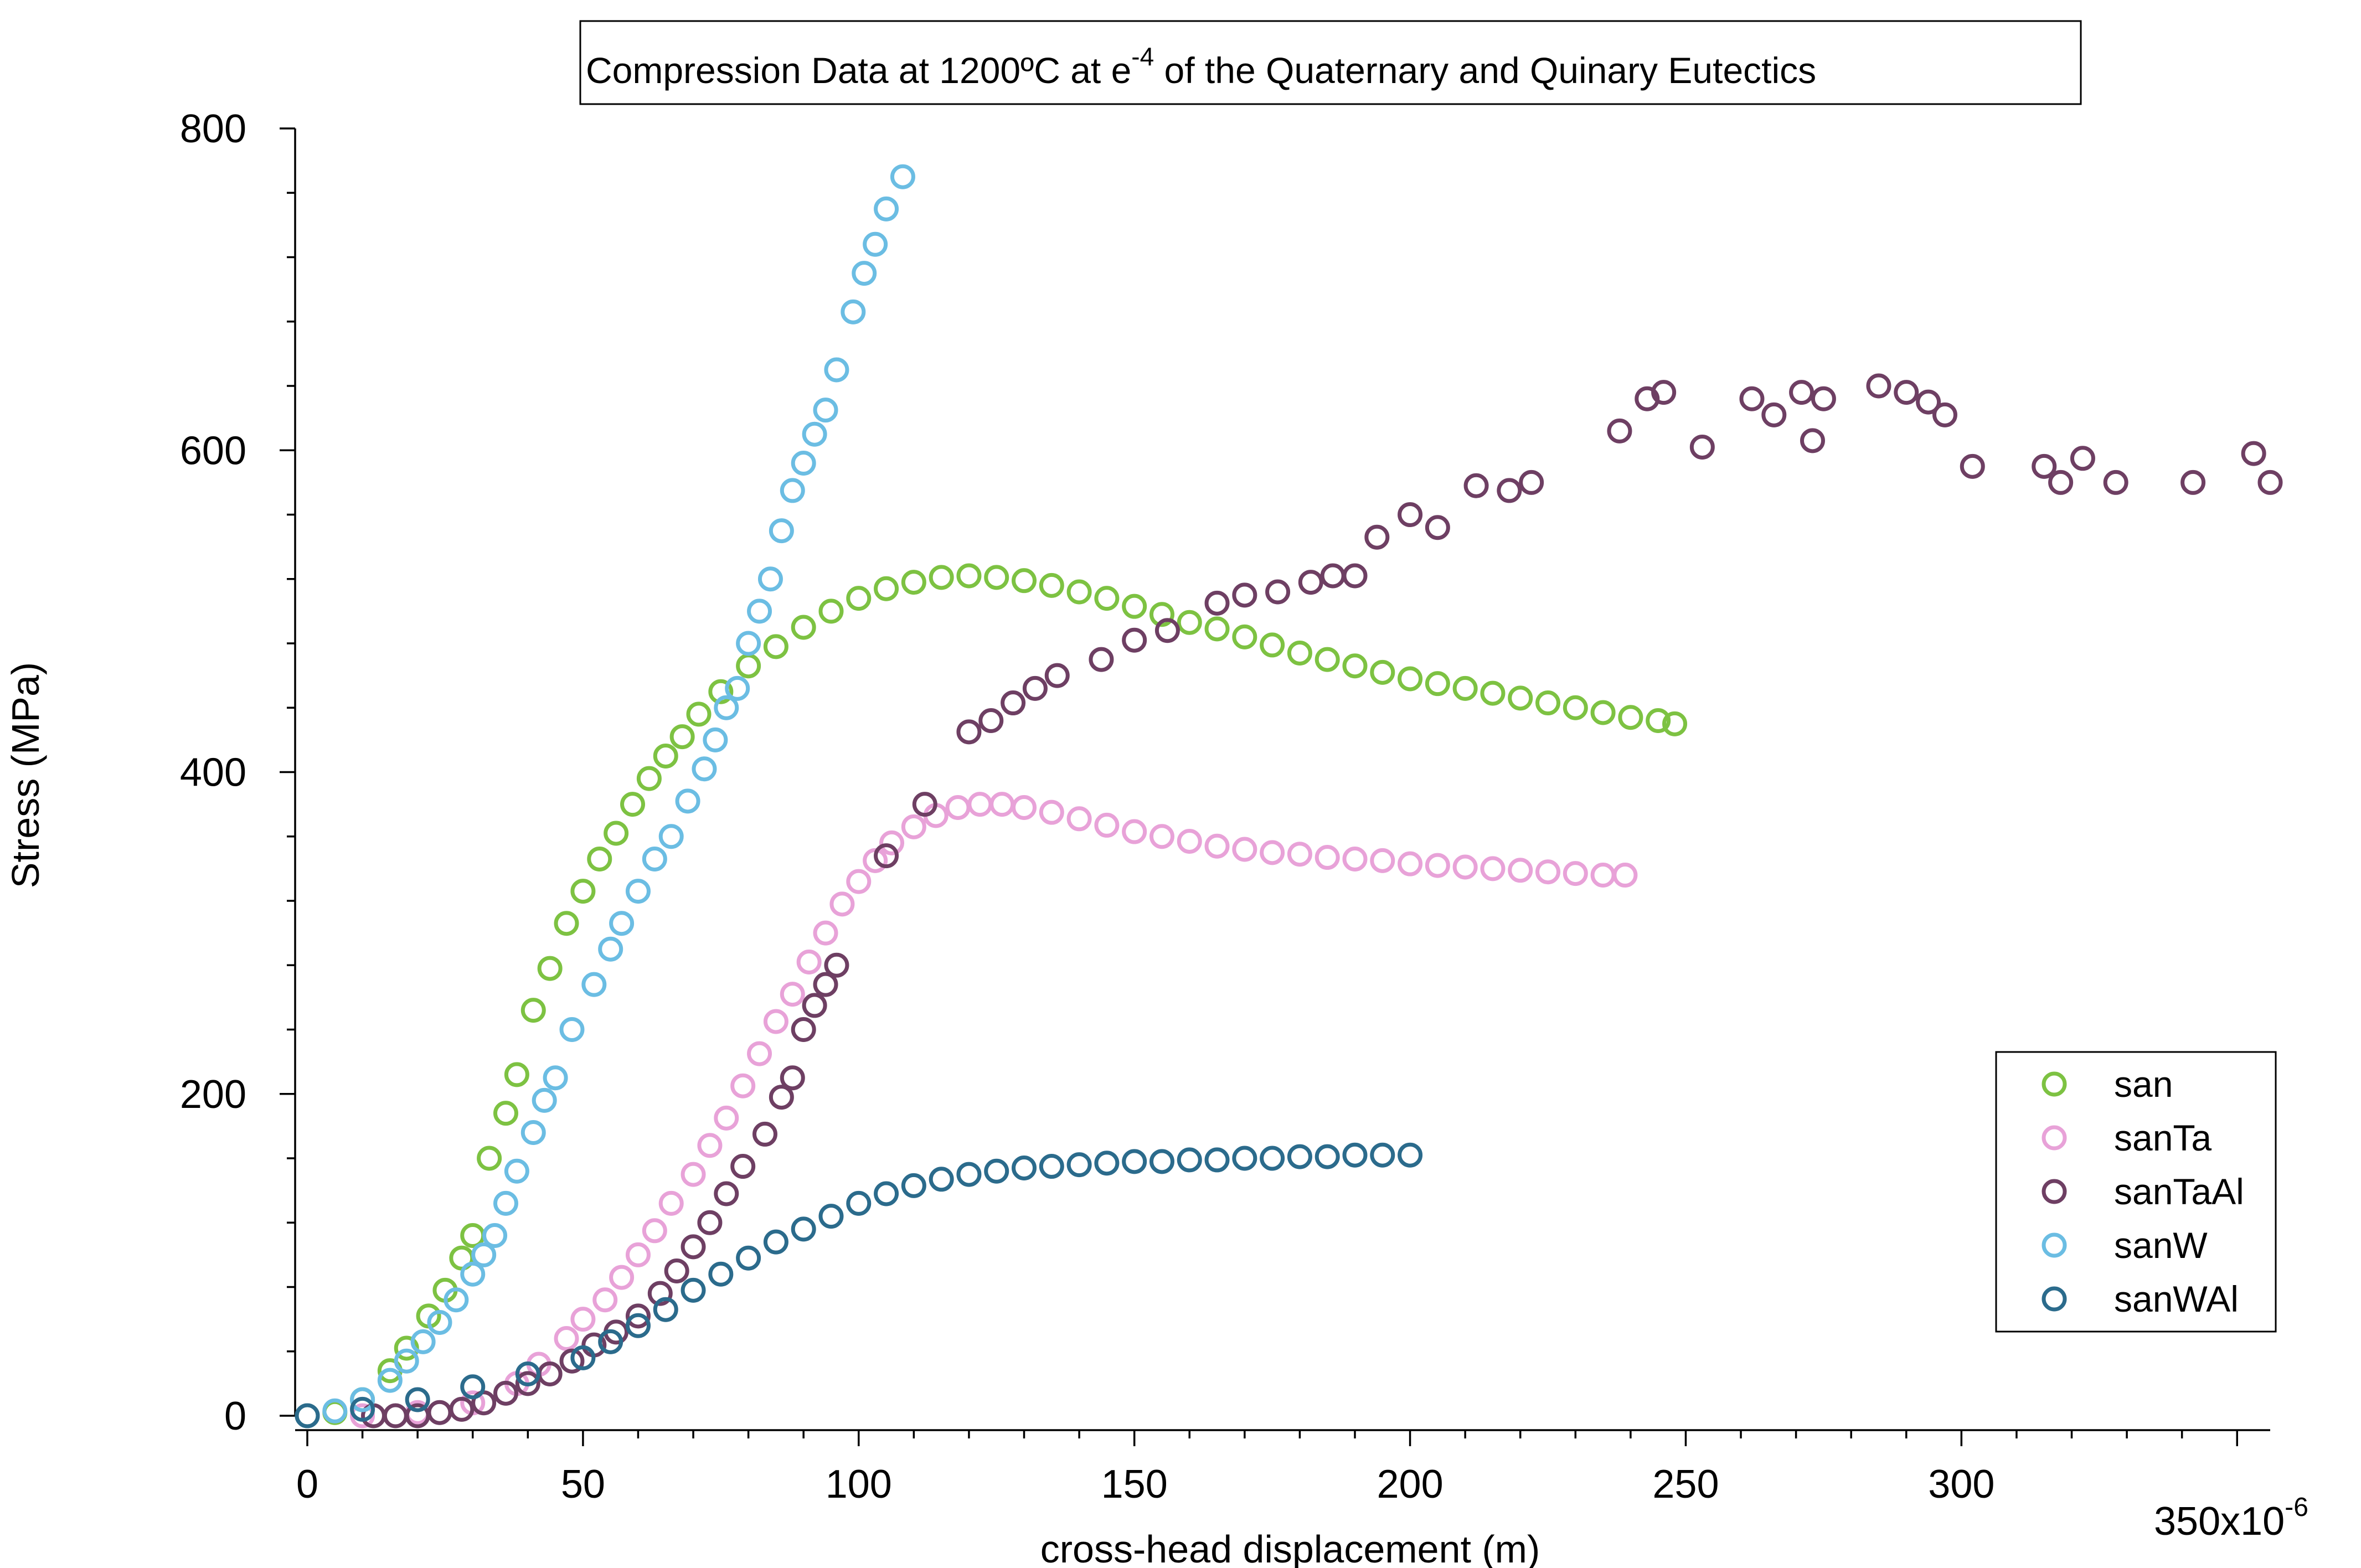 The image size is (2361, 1568). I want to click on x-tick-label: 200, so click(1410, 1484).